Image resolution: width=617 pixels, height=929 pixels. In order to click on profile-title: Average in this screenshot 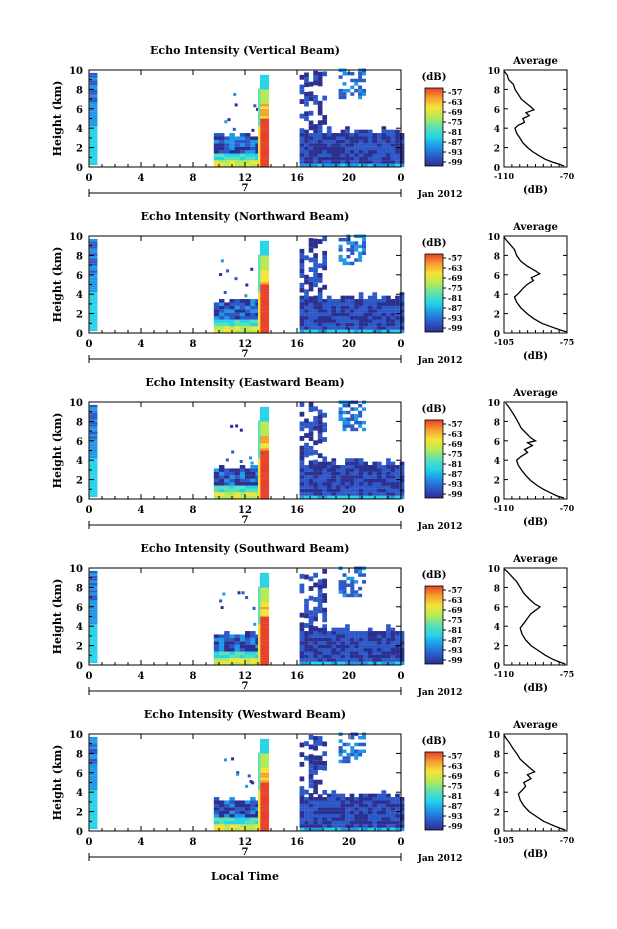, I will do `click(535, 227)`.